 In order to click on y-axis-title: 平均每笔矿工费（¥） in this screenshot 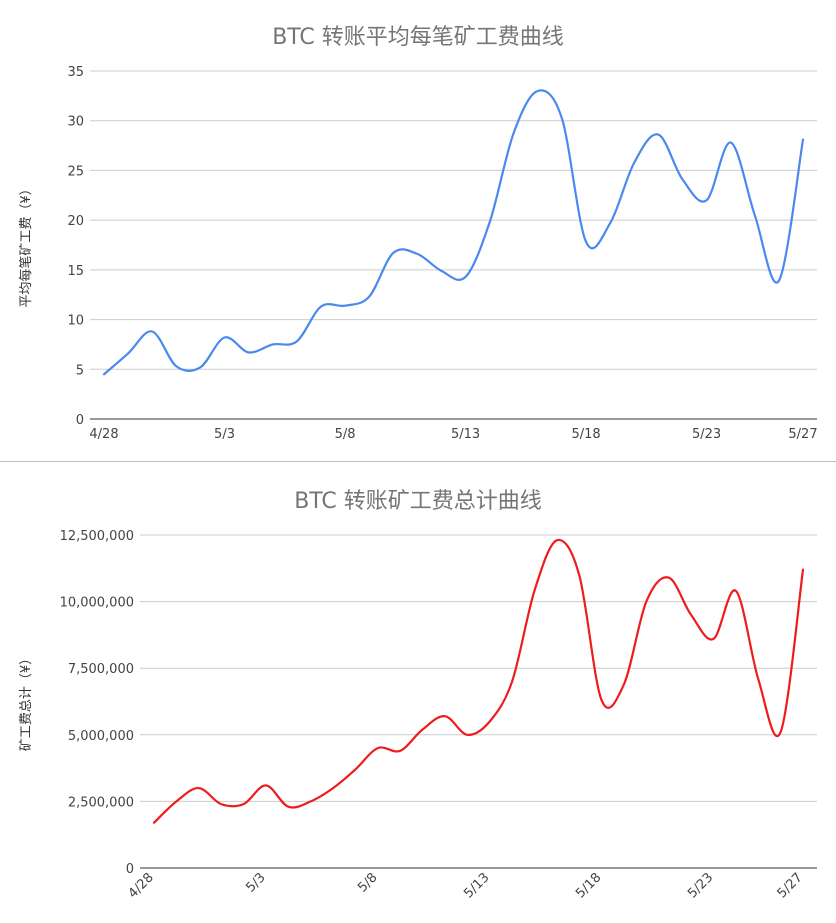, I will do `click(26, 244)`.